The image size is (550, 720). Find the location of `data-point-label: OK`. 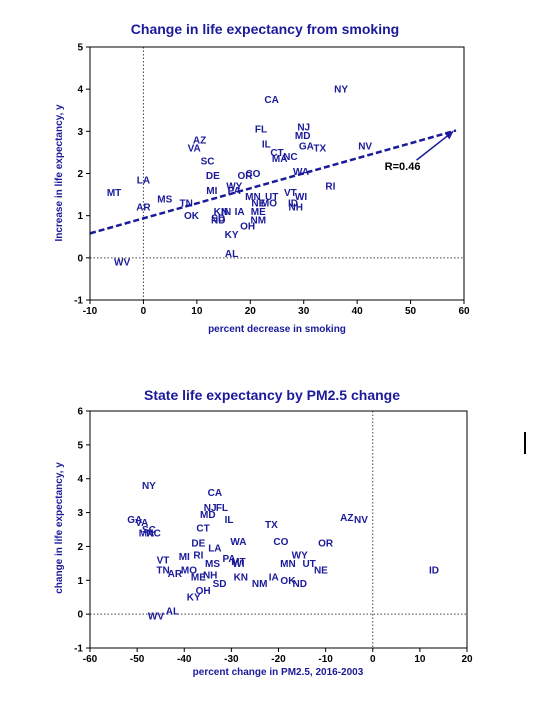

data-point-label: OK is located at coordinates (288, 581).